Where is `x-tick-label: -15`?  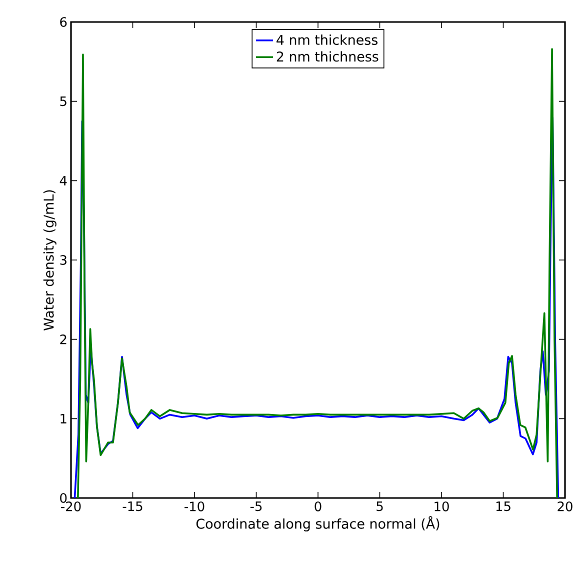 x-tick-label: -15 is located at coordinates (132, 507).